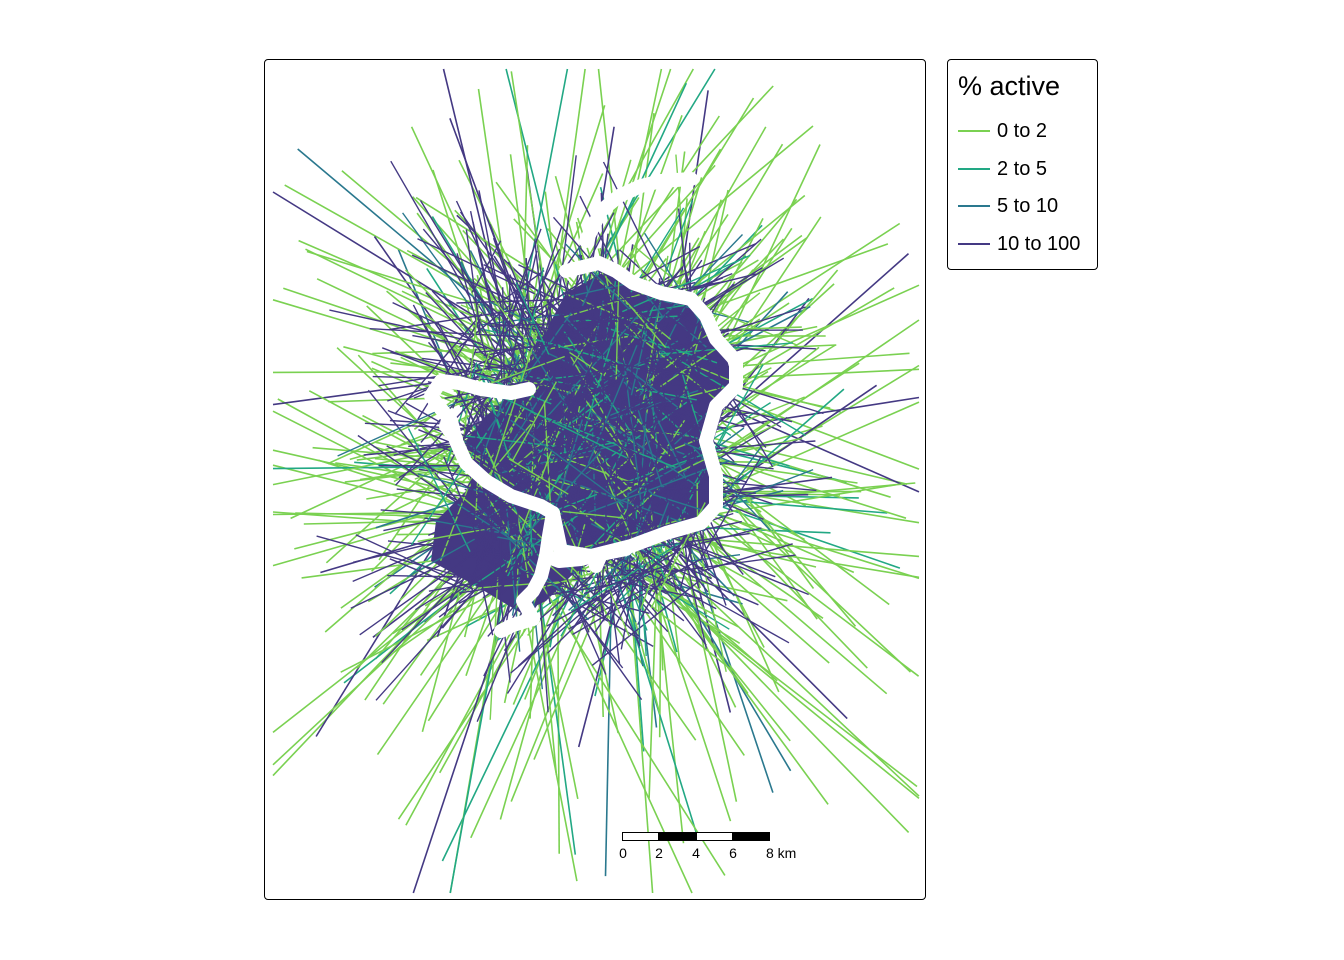 Image resolution: width=1344 pixels, height=960 pixels. I want to click on legend-item: 2 to 5, so click(1027, 169).